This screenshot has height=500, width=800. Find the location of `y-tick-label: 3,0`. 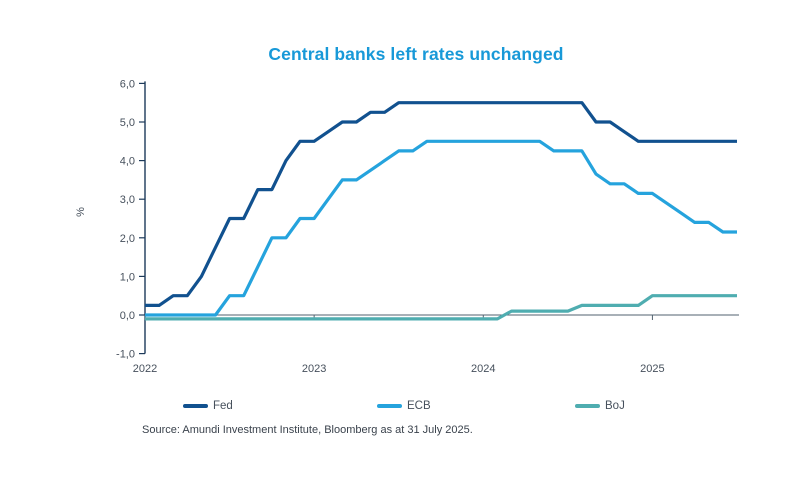

y-tick-label: 3,0 is located at coordinates (127, 200).